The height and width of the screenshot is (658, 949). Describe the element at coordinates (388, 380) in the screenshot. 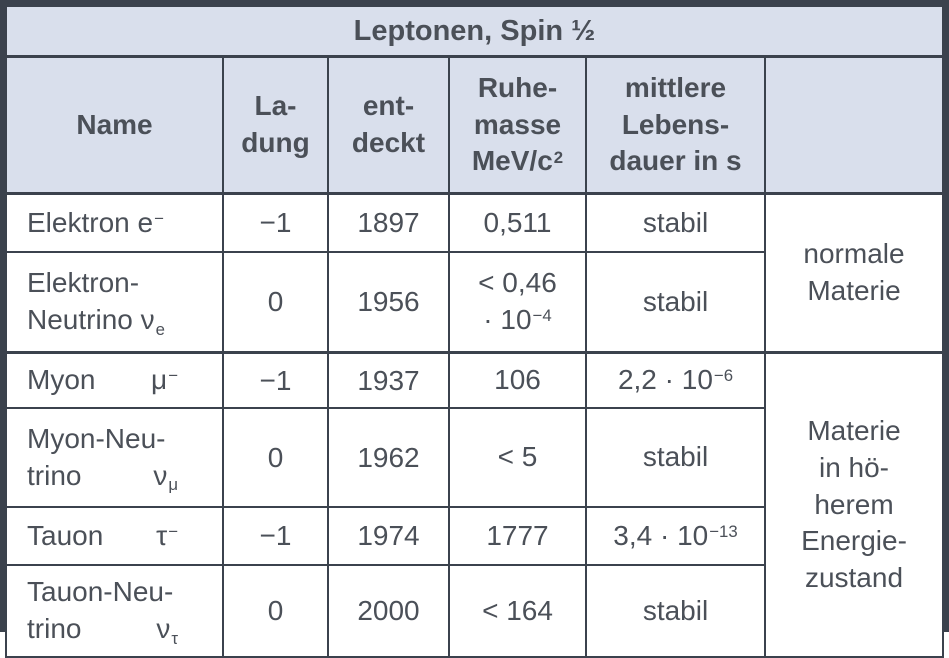

I see `cell-discovered: 1937` at that location.